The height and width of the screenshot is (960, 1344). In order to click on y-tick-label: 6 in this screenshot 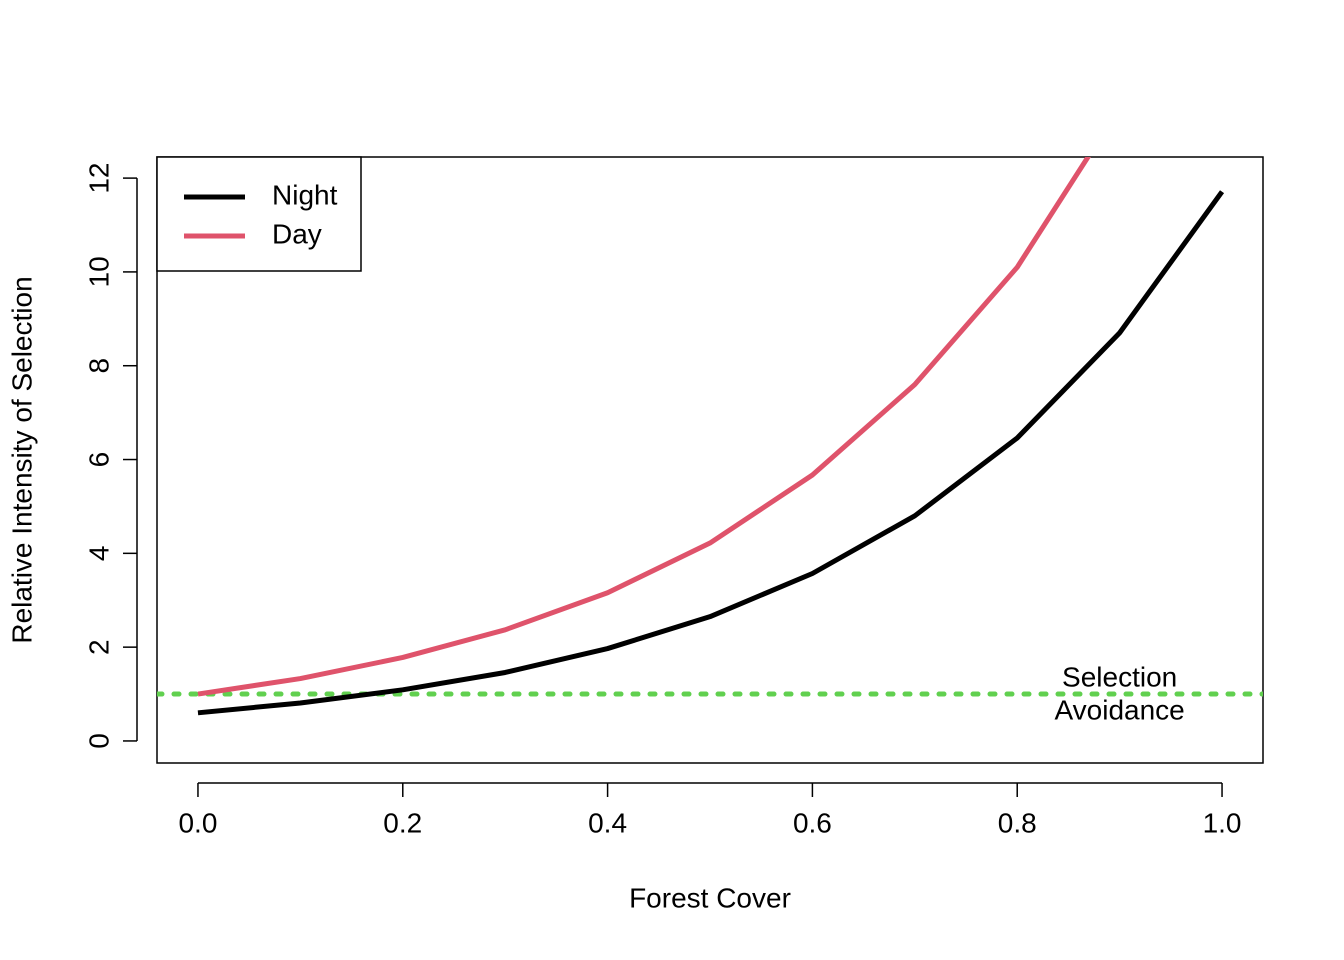, I will do `click(98, 460)`.